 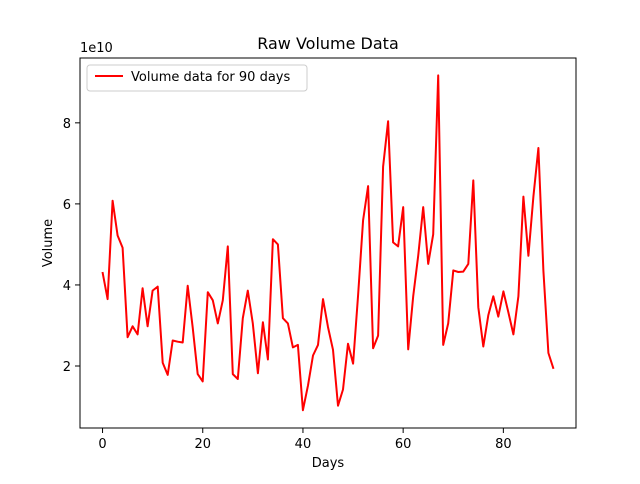 What do you see at coordinates (102, 444) in the screenshot?
I see `x-tick-label: 0` at bounding box center [102, 444].